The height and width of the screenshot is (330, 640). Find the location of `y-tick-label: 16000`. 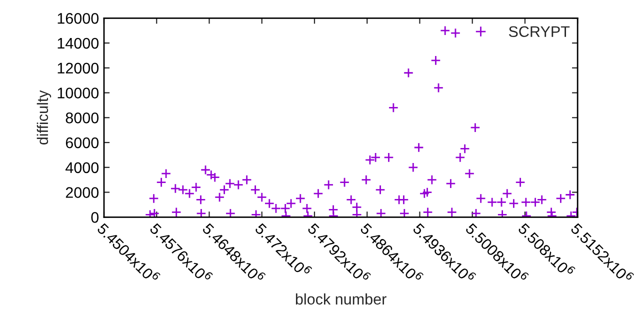

y-tick-label: 16000 is located at coordinates (78, 18).